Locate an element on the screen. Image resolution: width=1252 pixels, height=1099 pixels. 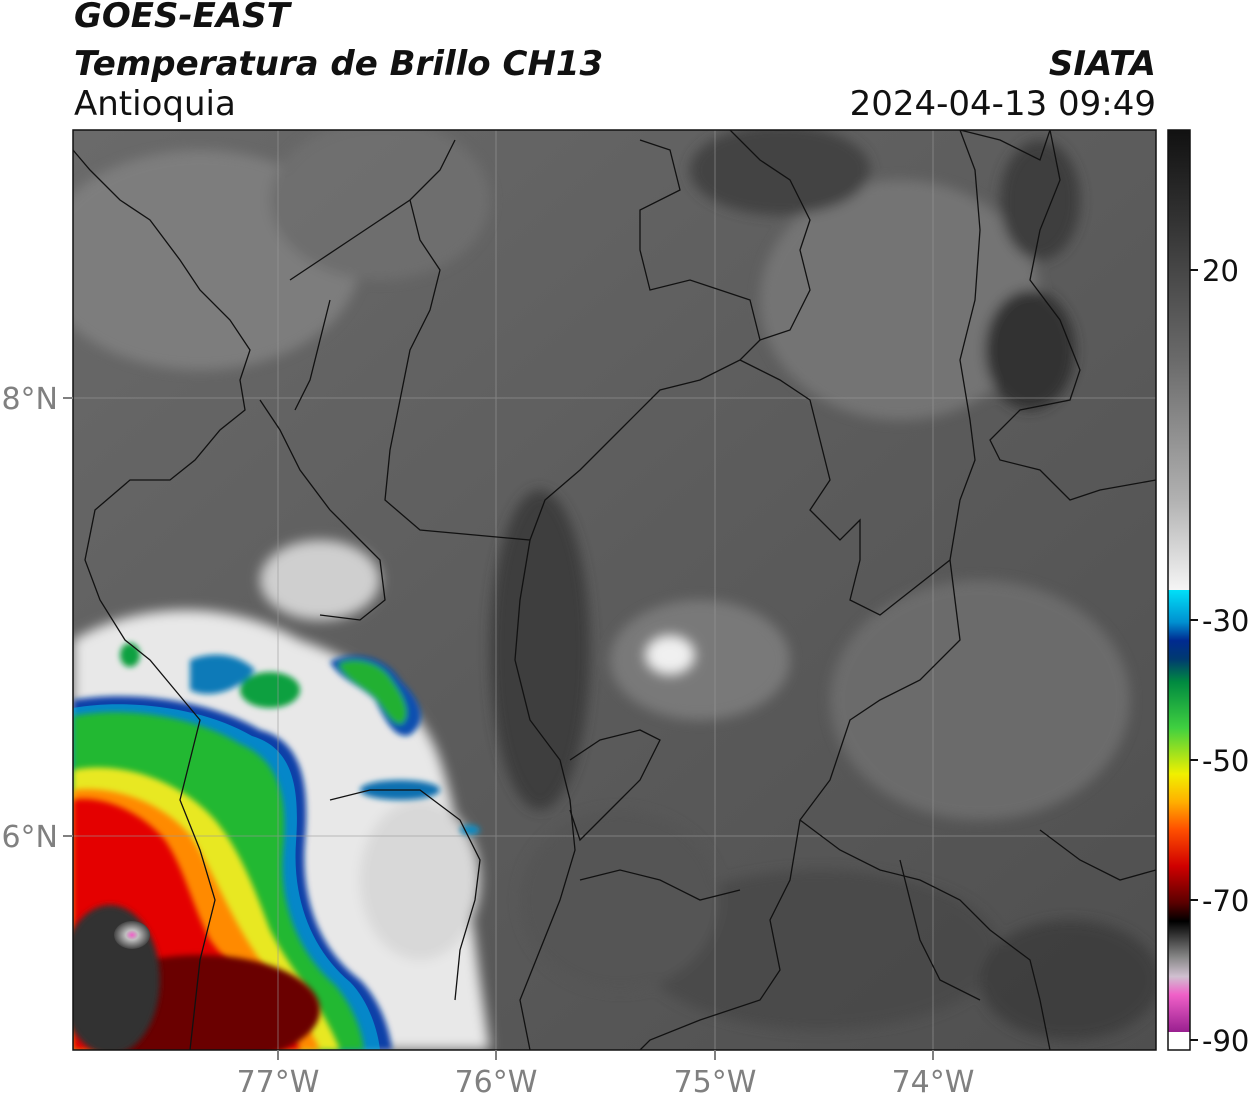
colorbar-tick-label: -30 is located at coordinates (1225, 621).